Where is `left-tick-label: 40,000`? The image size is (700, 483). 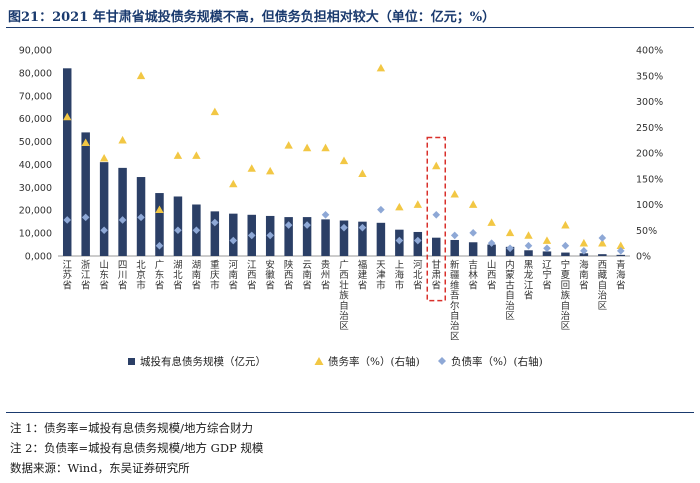 left-tick-label: 40,000 is located at coordinates (35, 165).